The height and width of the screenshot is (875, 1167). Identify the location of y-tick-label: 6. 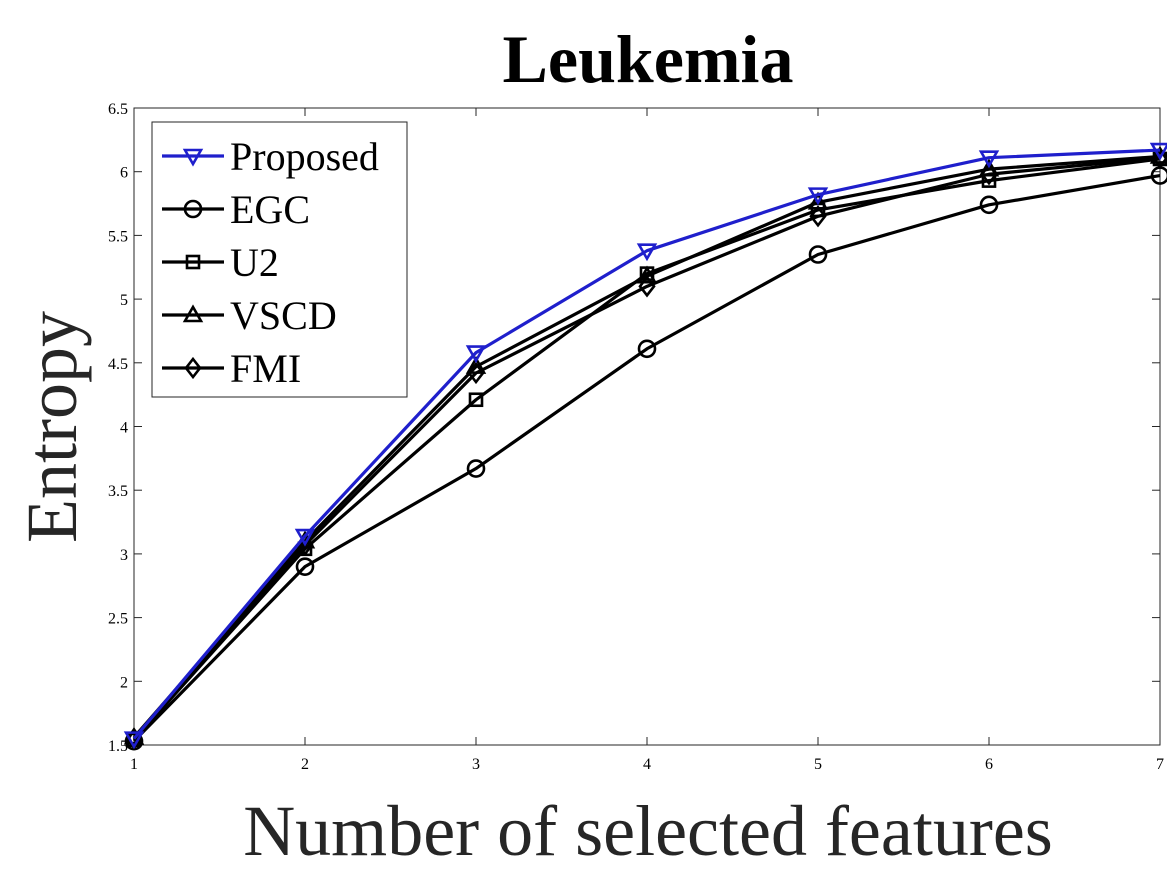
(124, 173).